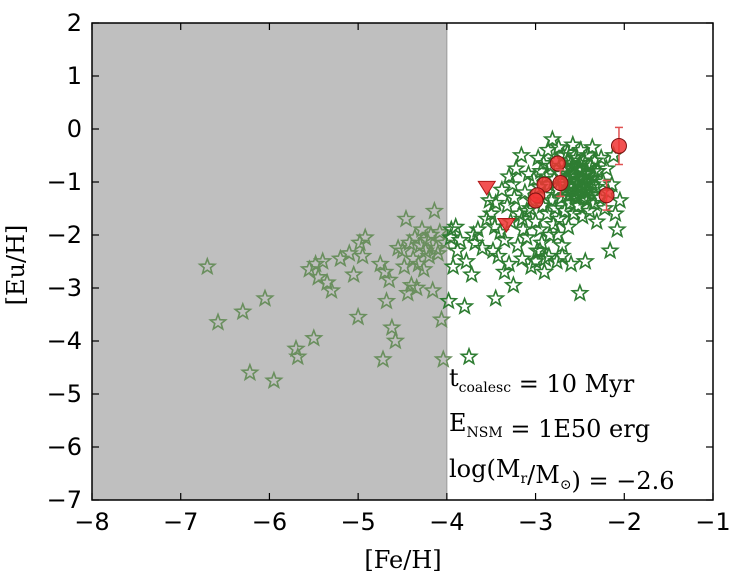 This screenshot has width=742, height=581. Describe the element at coordinates (74, 76) in the screenshot. I see `y-tick-label: 1` at that location.